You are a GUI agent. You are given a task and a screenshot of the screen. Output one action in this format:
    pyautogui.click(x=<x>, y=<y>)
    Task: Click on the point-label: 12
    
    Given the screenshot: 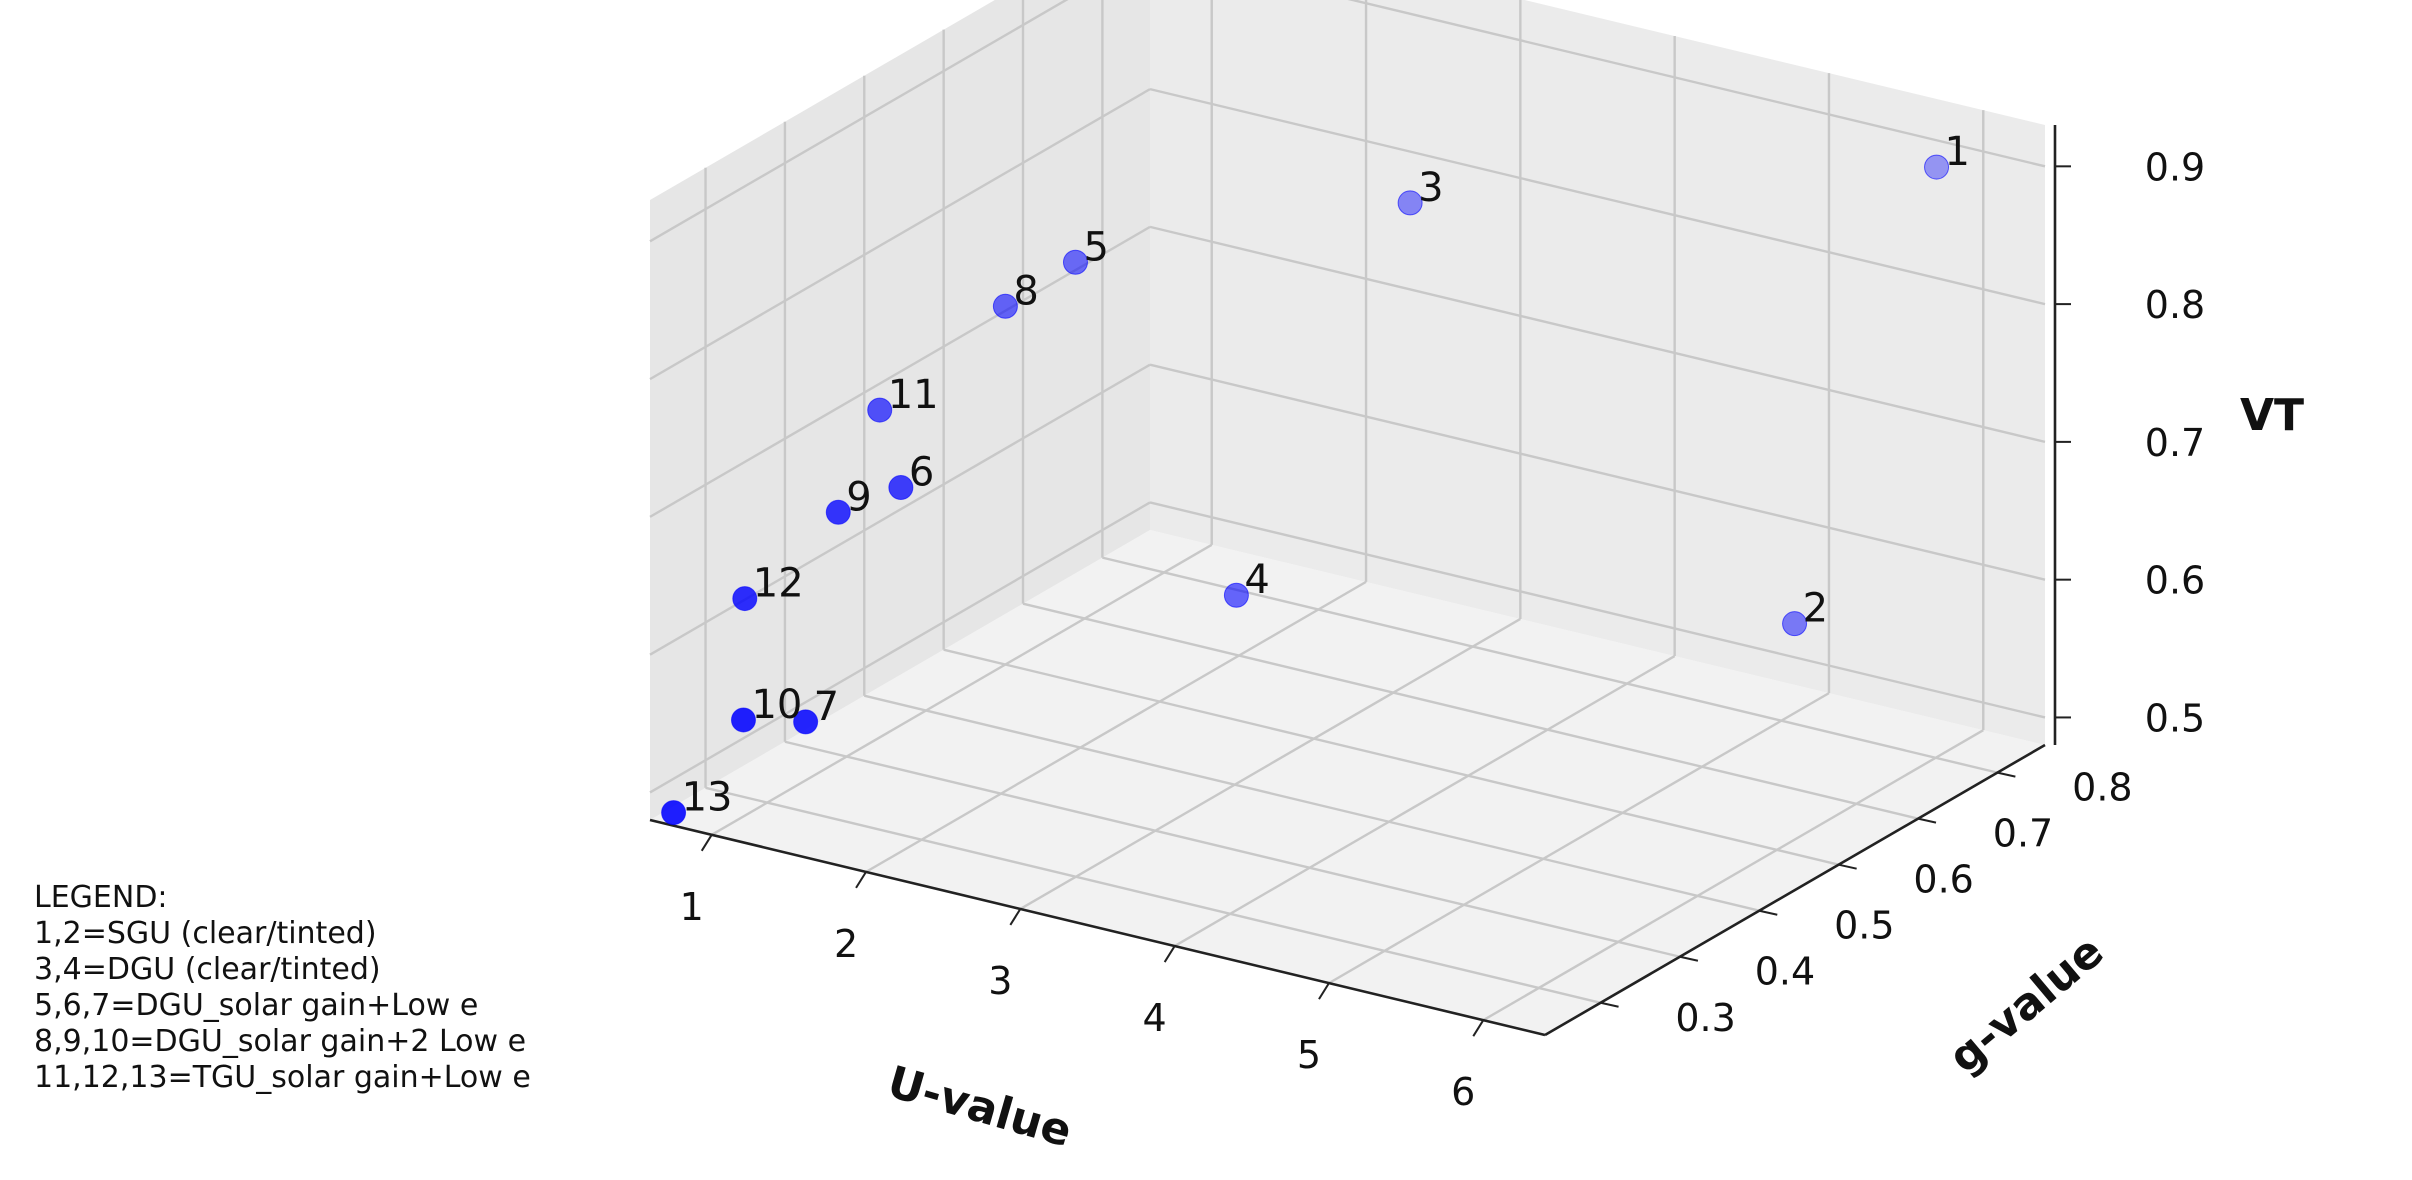 What is the action you would take?
    pyautogui.click(x=778, y=584)
    